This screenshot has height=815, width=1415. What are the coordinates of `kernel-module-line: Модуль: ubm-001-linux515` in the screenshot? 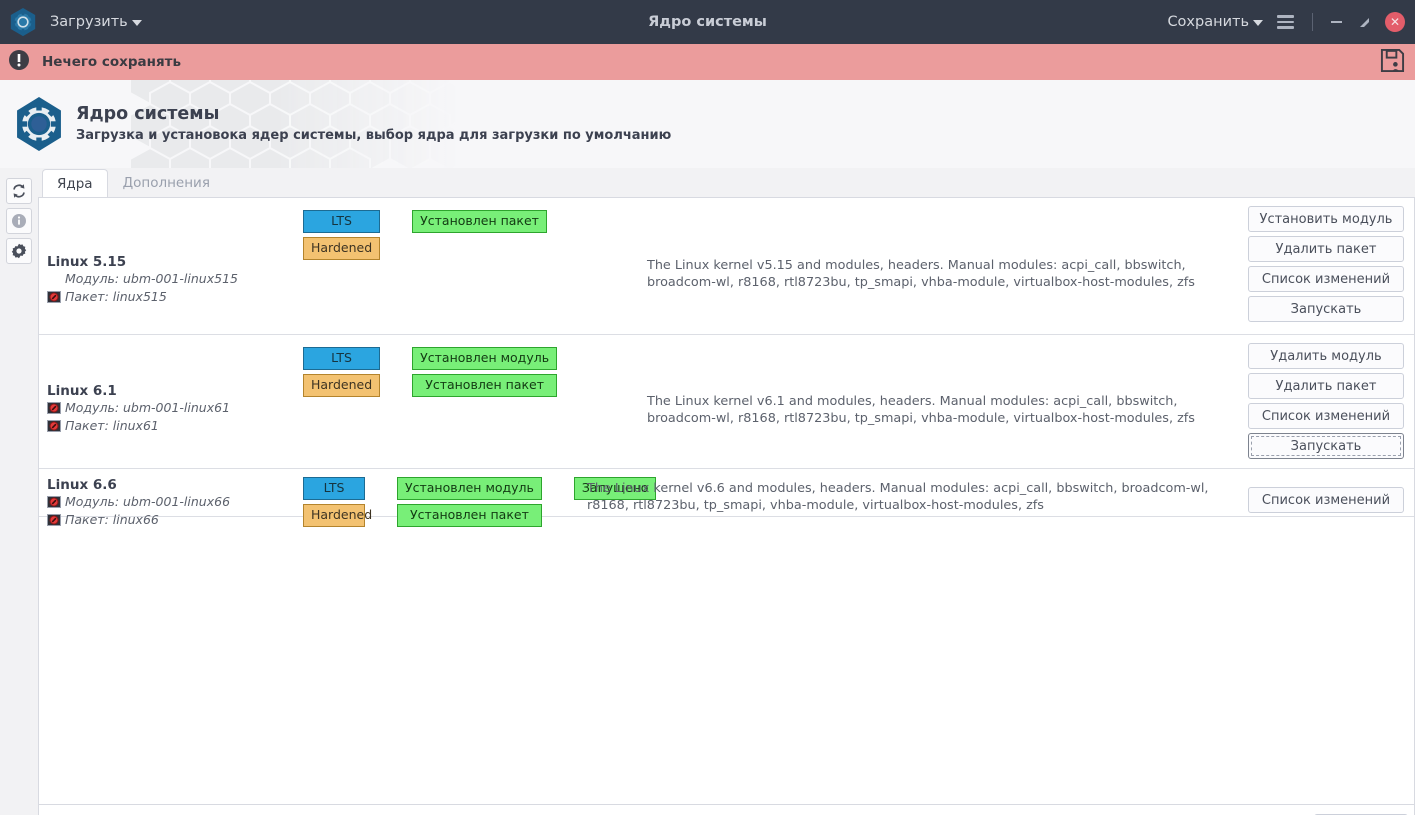 It's located at (175, 279).